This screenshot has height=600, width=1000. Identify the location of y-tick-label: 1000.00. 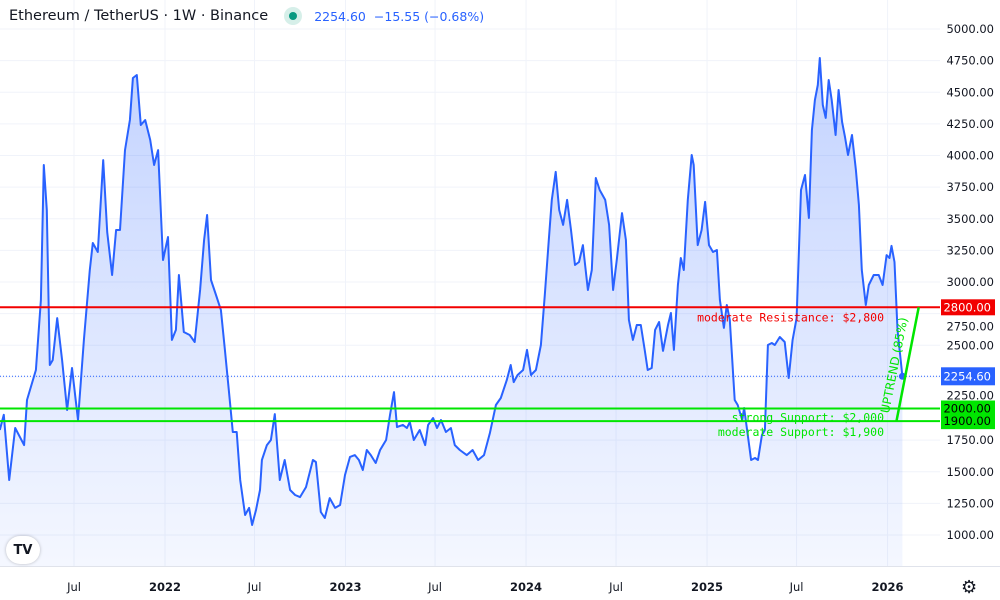
(970, 535).